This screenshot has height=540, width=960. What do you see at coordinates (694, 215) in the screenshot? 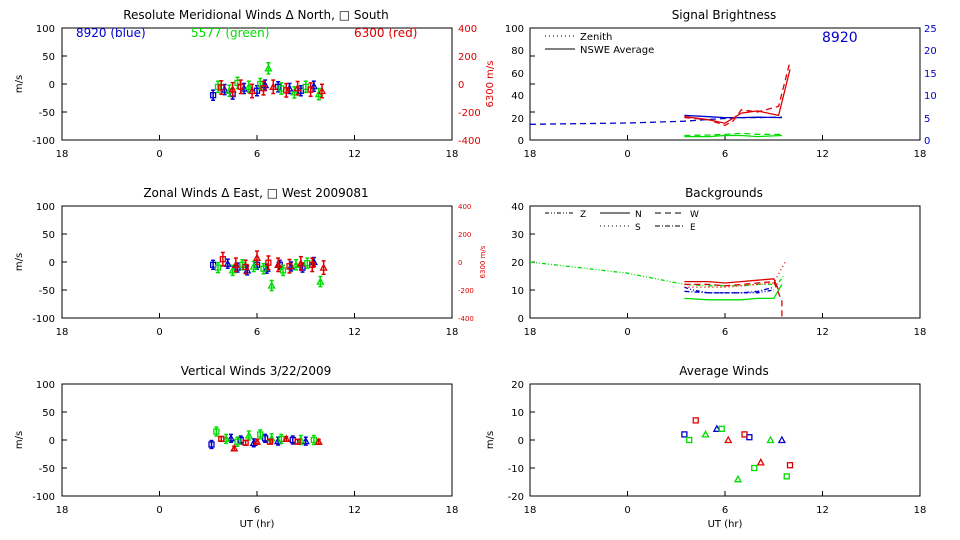
I see `legend-w: W` at bounding box center [694, 215].